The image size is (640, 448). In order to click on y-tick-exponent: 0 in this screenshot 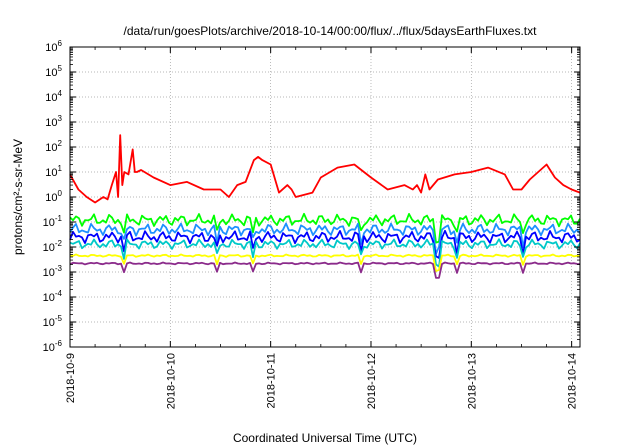, I will do `click(60, 193)`.